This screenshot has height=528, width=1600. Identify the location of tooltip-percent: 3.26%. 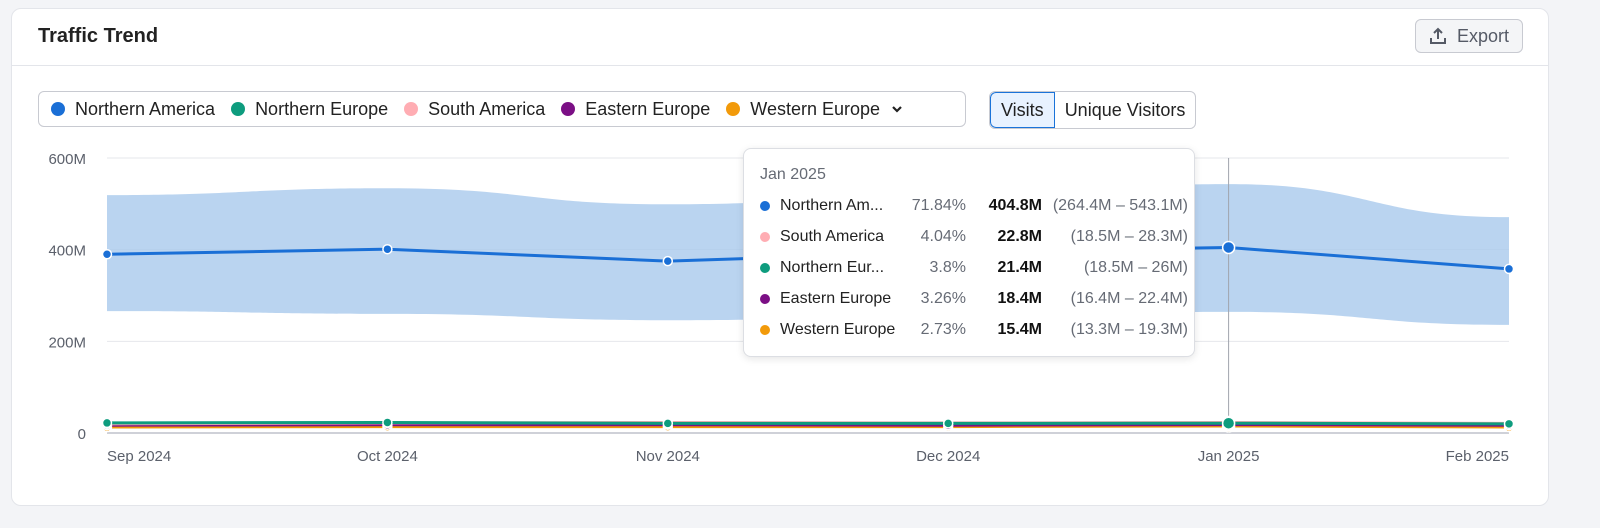
(943, 298).